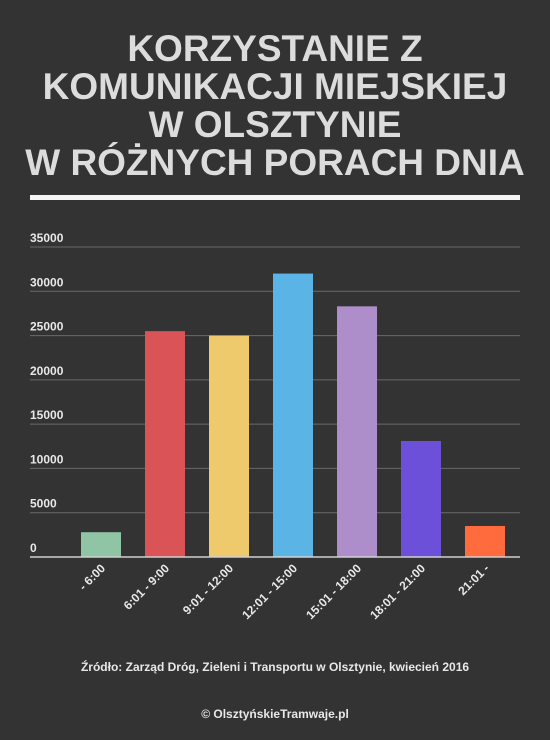 The height and width of the screenshot is (740, 550). I want to click on y-tick-label: 30000, so click(47, 282).